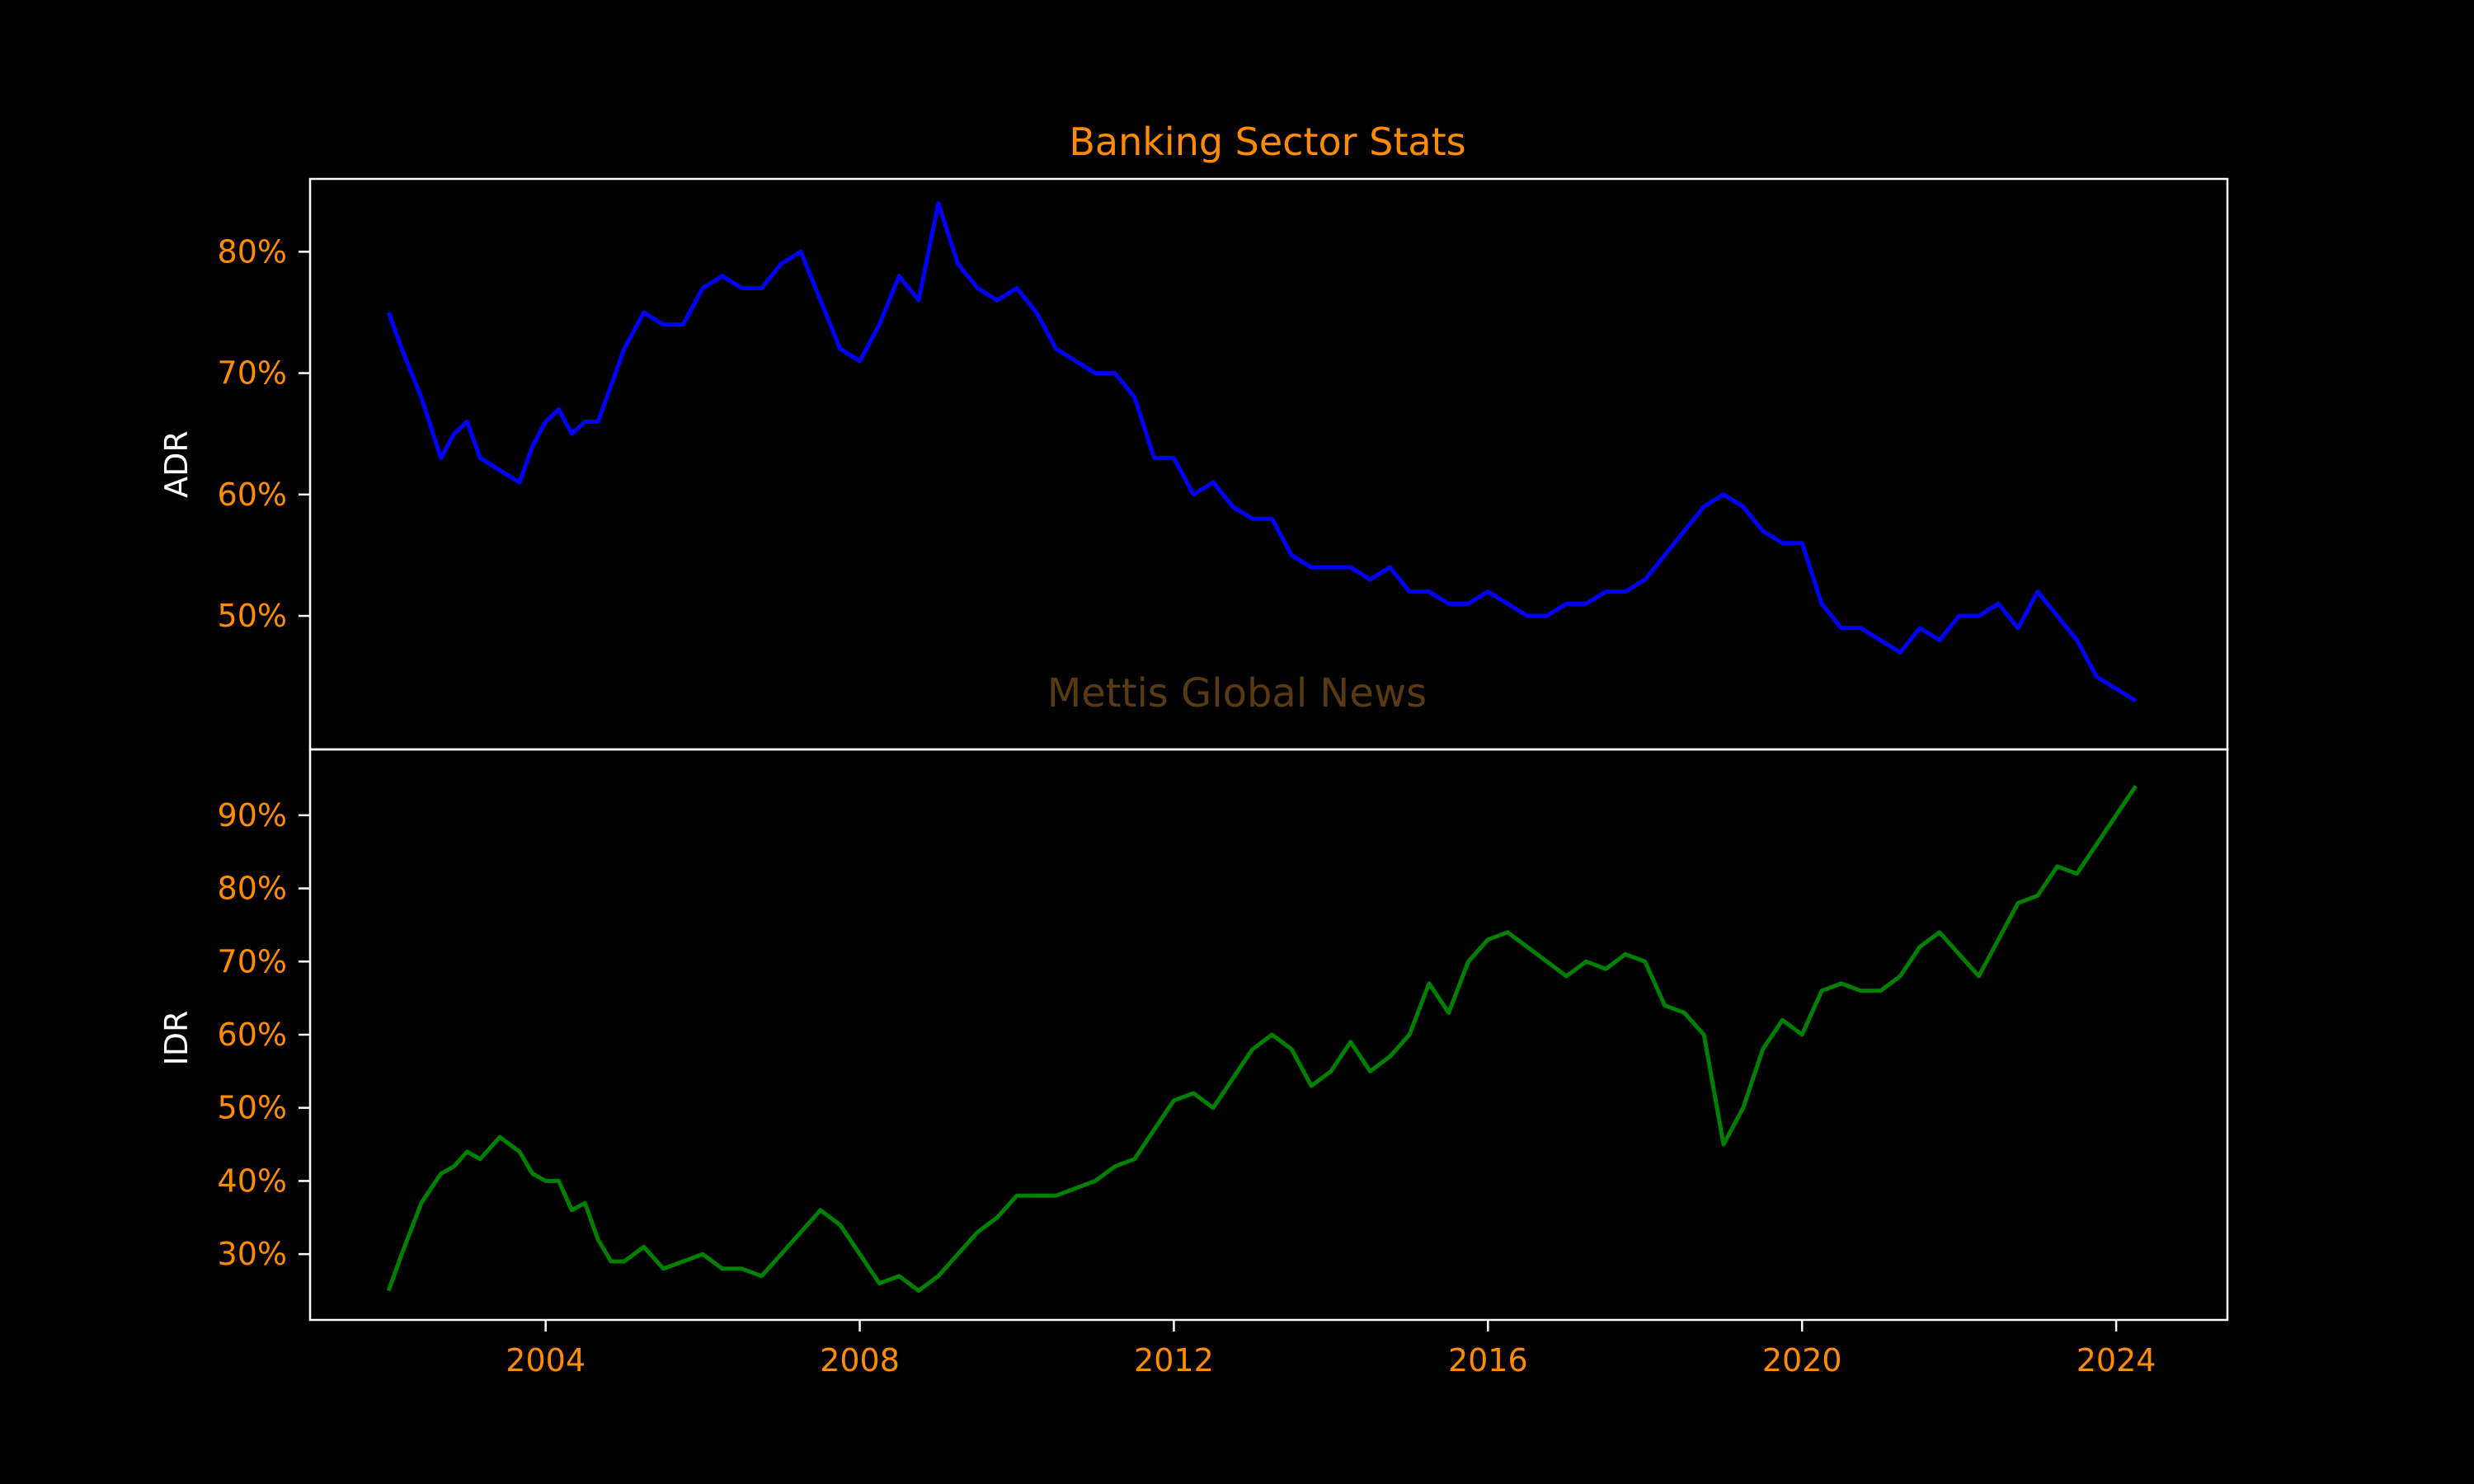  I want to click on adr-y-axis: 50% 60% 70% 80%, so click(264, 433).